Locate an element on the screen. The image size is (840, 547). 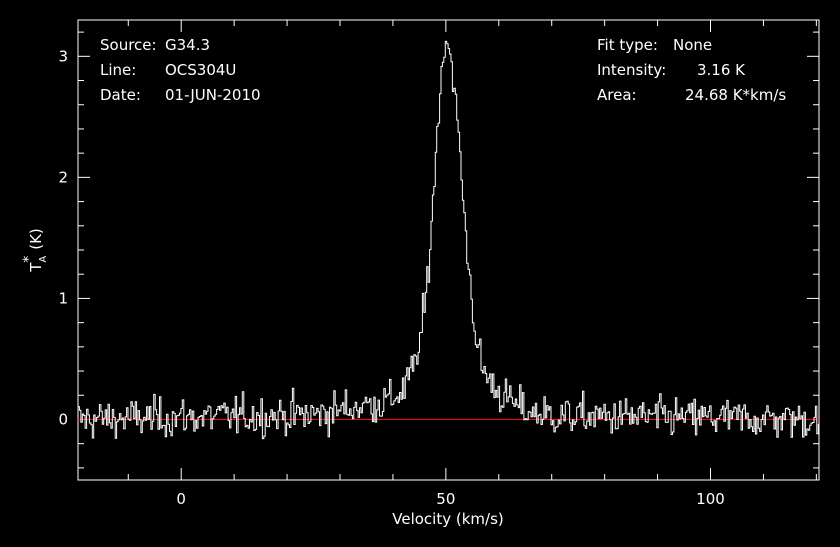
area-label: Area: is located at coordinates (617, 95).